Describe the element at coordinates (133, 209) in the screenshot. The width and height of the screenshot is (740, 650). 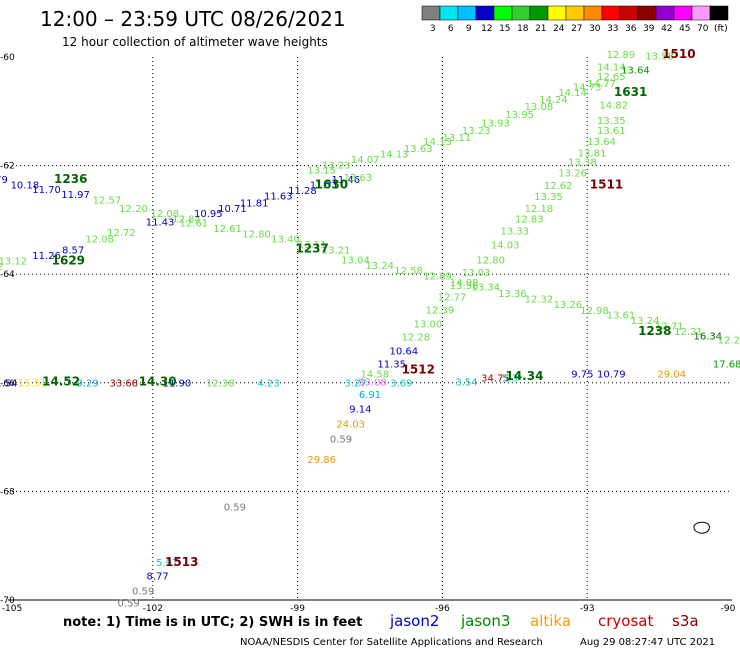
I see `wave-height-label: 12.20` at that location.